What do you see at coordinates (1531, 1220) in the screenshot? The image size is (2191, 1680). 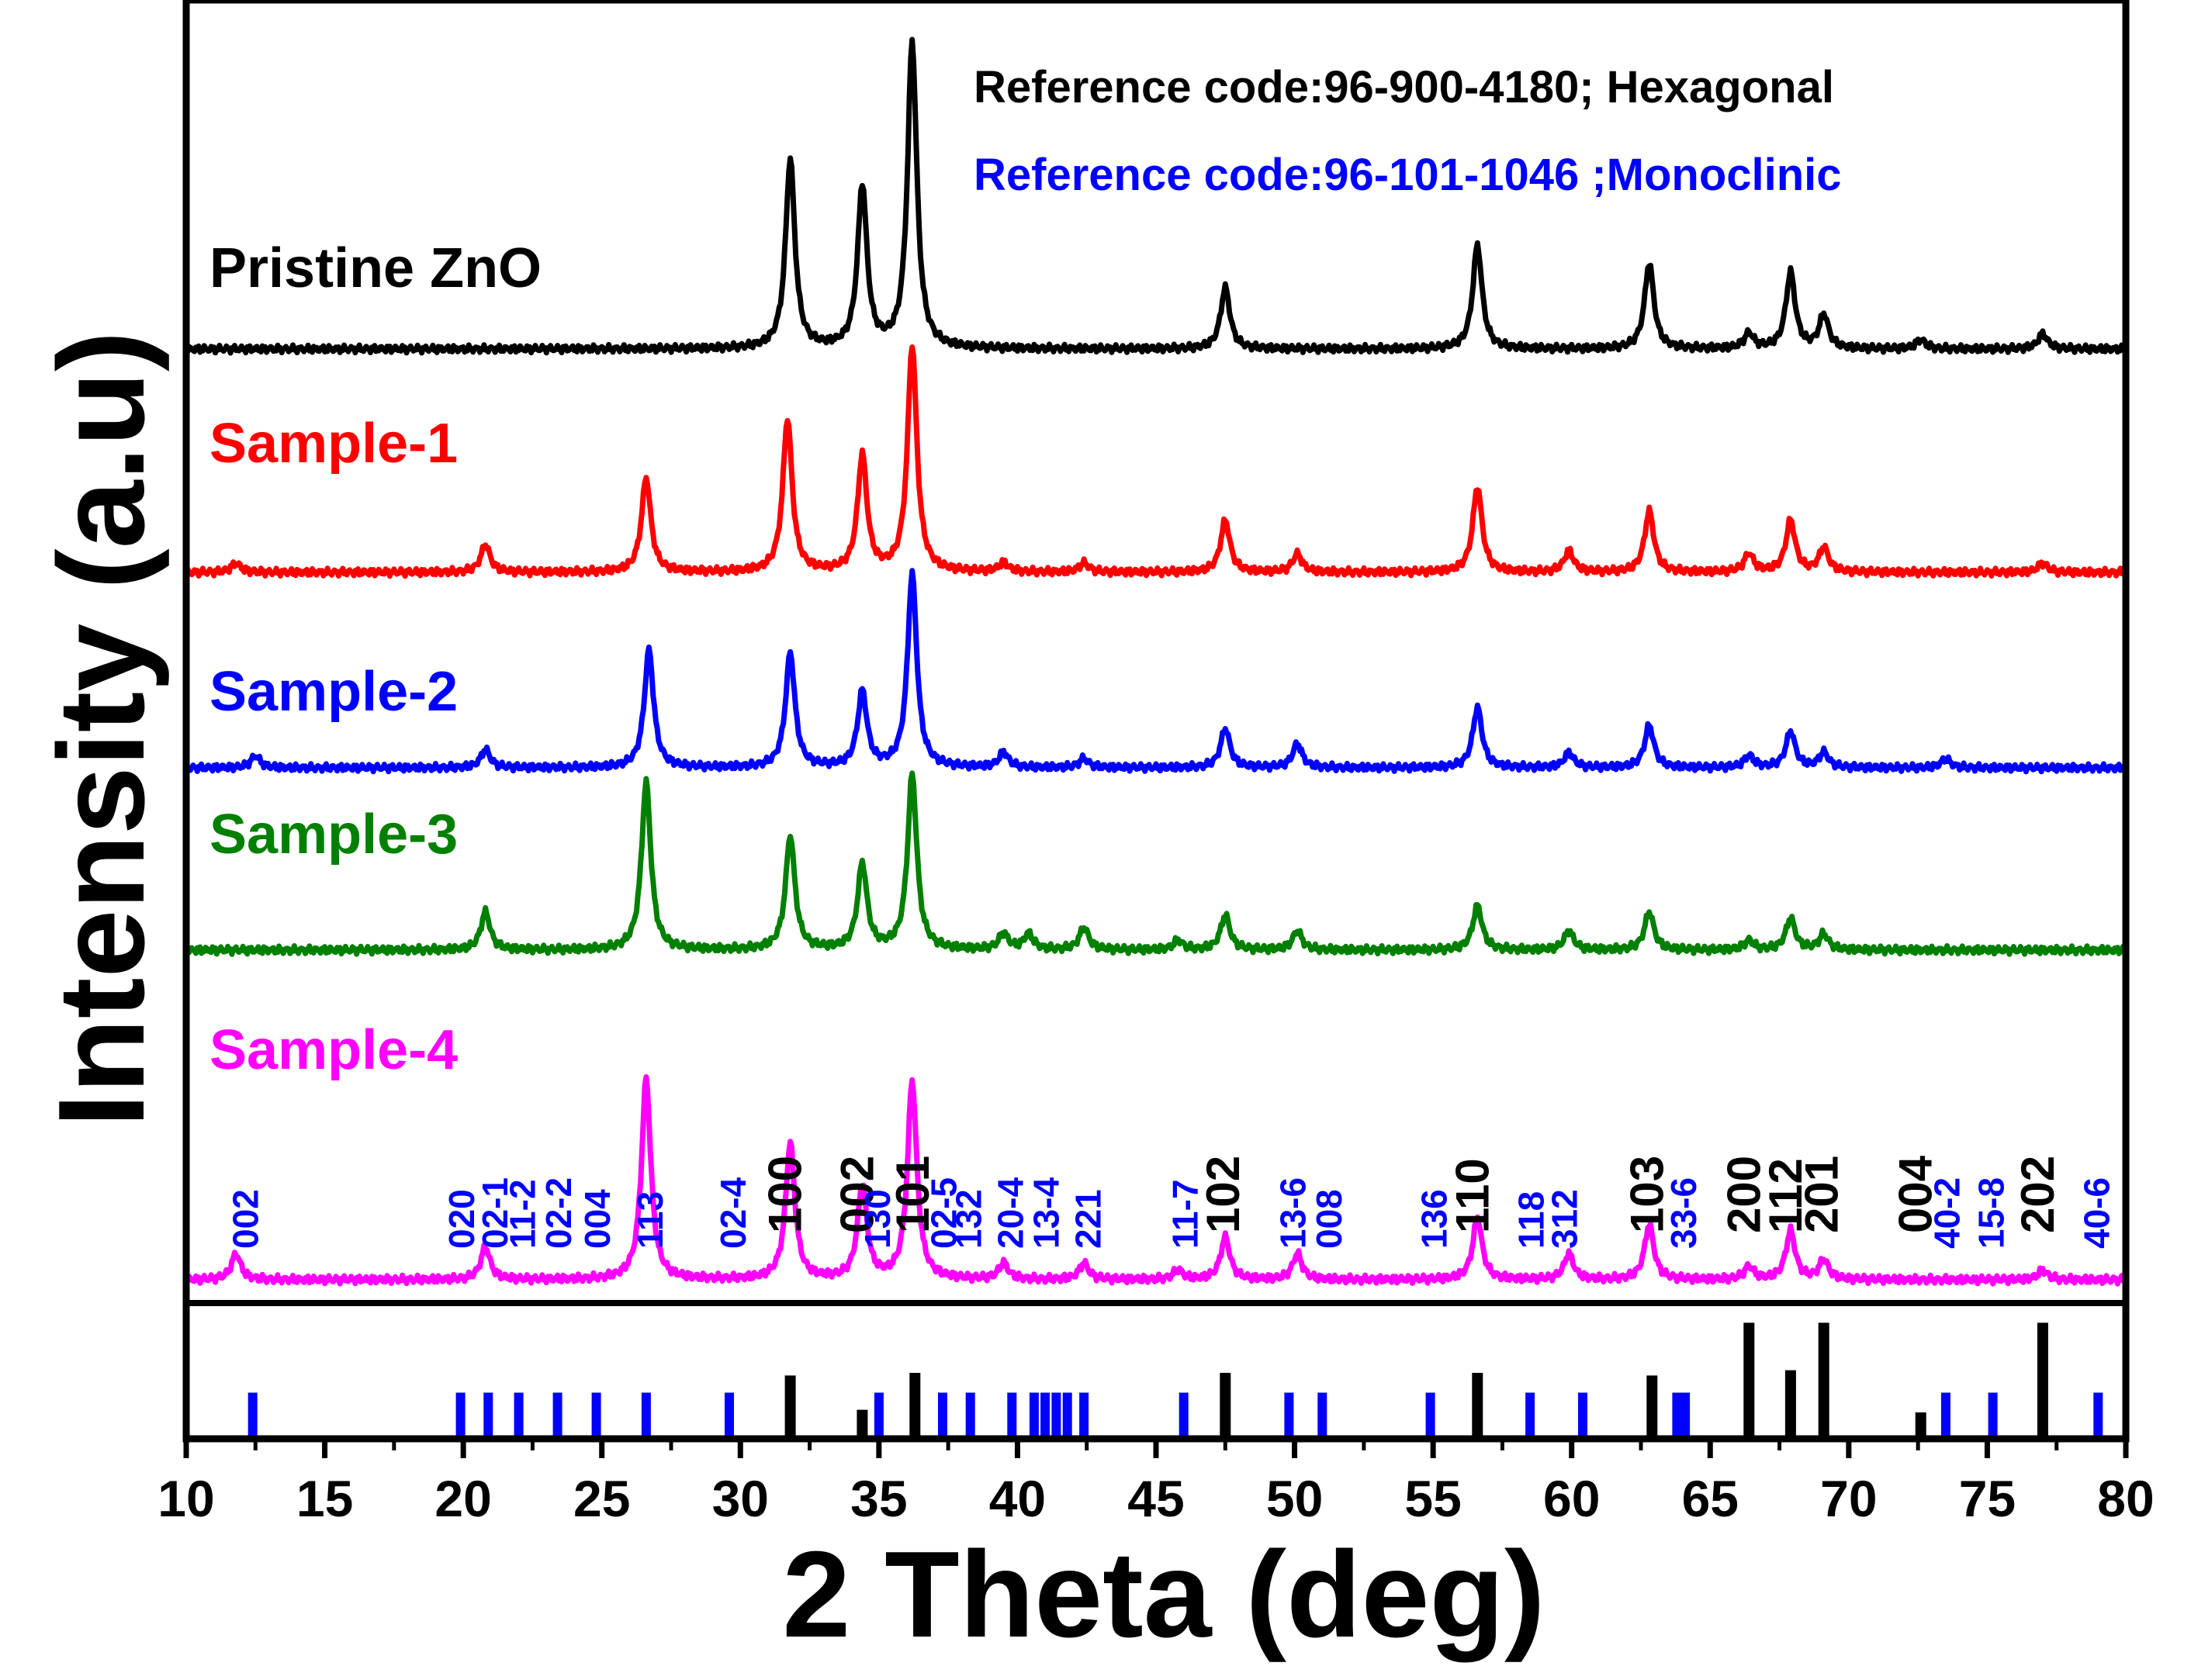 I see `hkl-label: 118` at bounding box center [1531, 1220].